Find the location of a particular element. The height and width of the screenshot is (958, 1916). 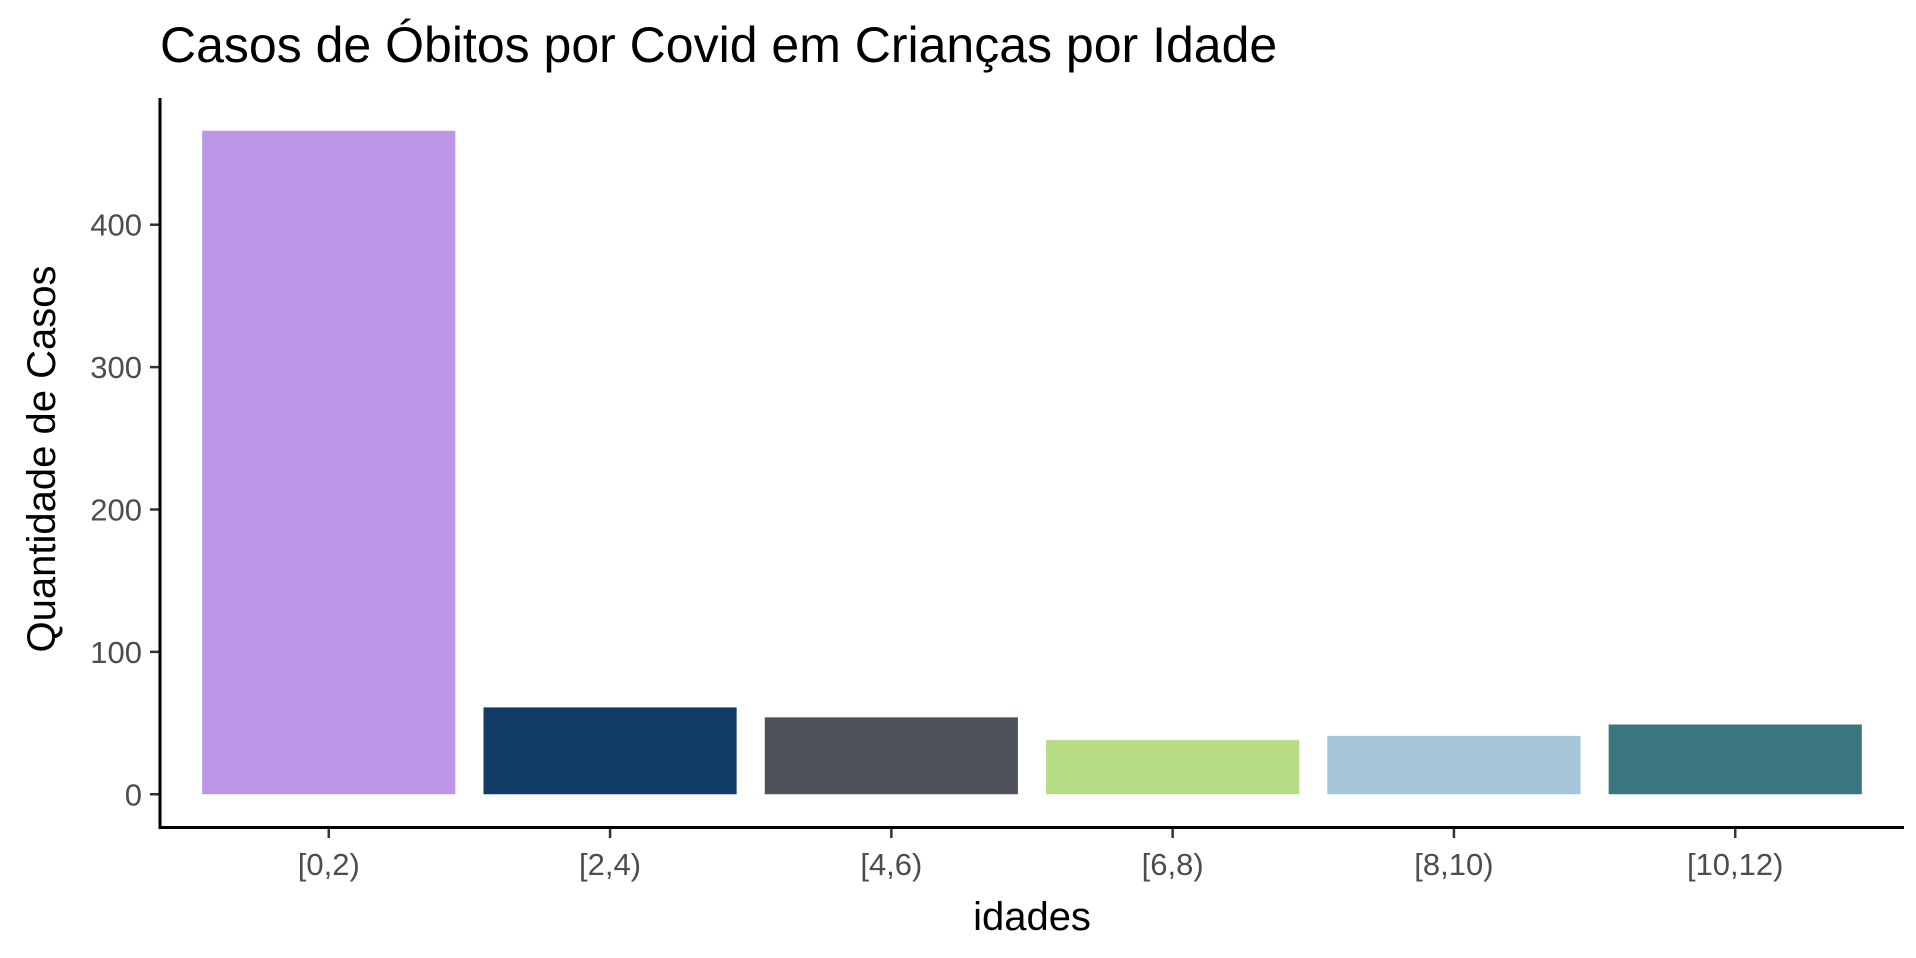

x-tick-label: [10,12) is located at coordinates (1735, 864).